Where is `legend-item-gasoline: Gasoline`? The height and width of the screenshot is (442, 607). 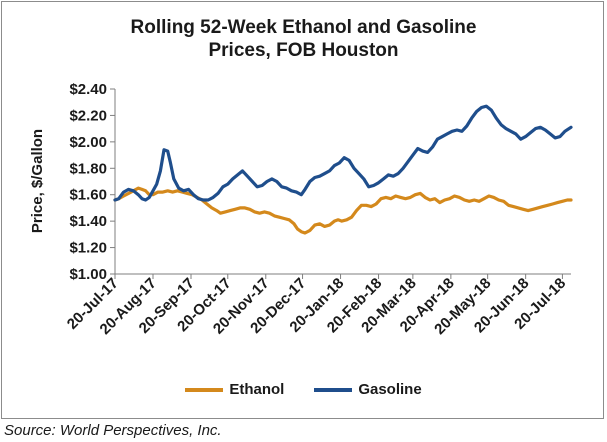 legend-item-gasoline: Gasoline is located at coordinates (368, 389).